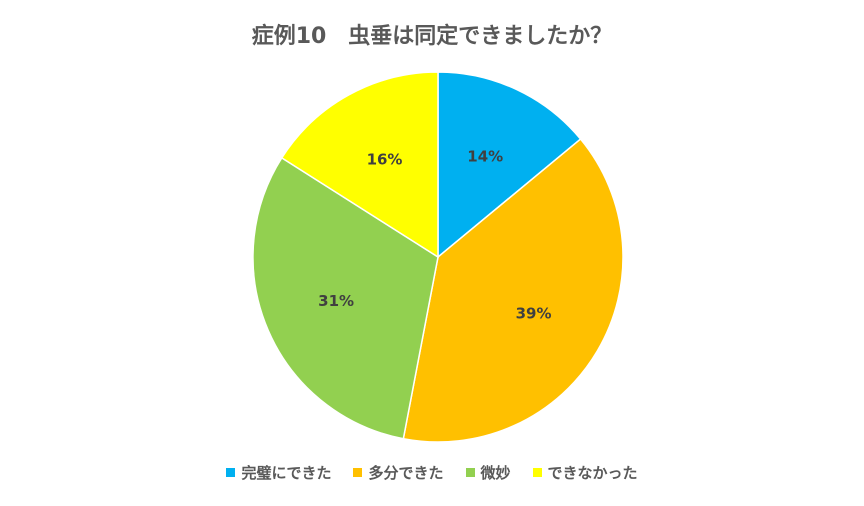  I want to click on data-label-3: 31%, so click(336, 301).